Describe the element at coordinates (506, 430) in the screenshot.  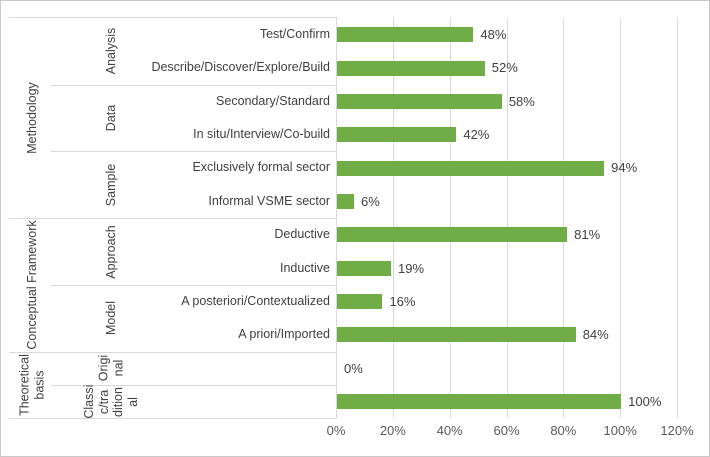
I see `x-tick-label: 60%` at that location.